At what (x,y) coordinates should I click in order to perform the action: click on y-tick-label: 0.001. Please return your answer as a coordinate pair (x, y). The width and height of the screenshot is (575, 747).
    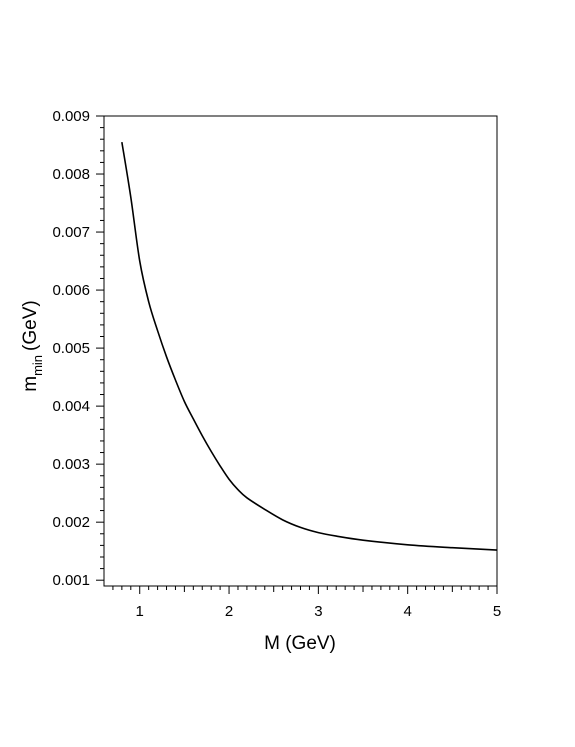
    Looking at the image, I should click on (71, 580).